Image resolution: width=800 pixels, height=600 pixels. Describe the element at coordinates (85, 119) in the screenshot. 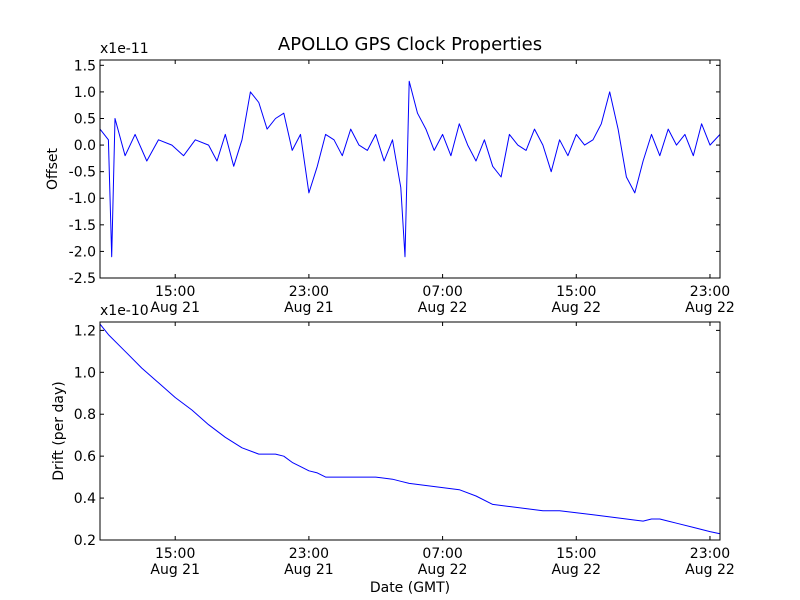

I see `offset-y-tick-label: 0.5` at that location.